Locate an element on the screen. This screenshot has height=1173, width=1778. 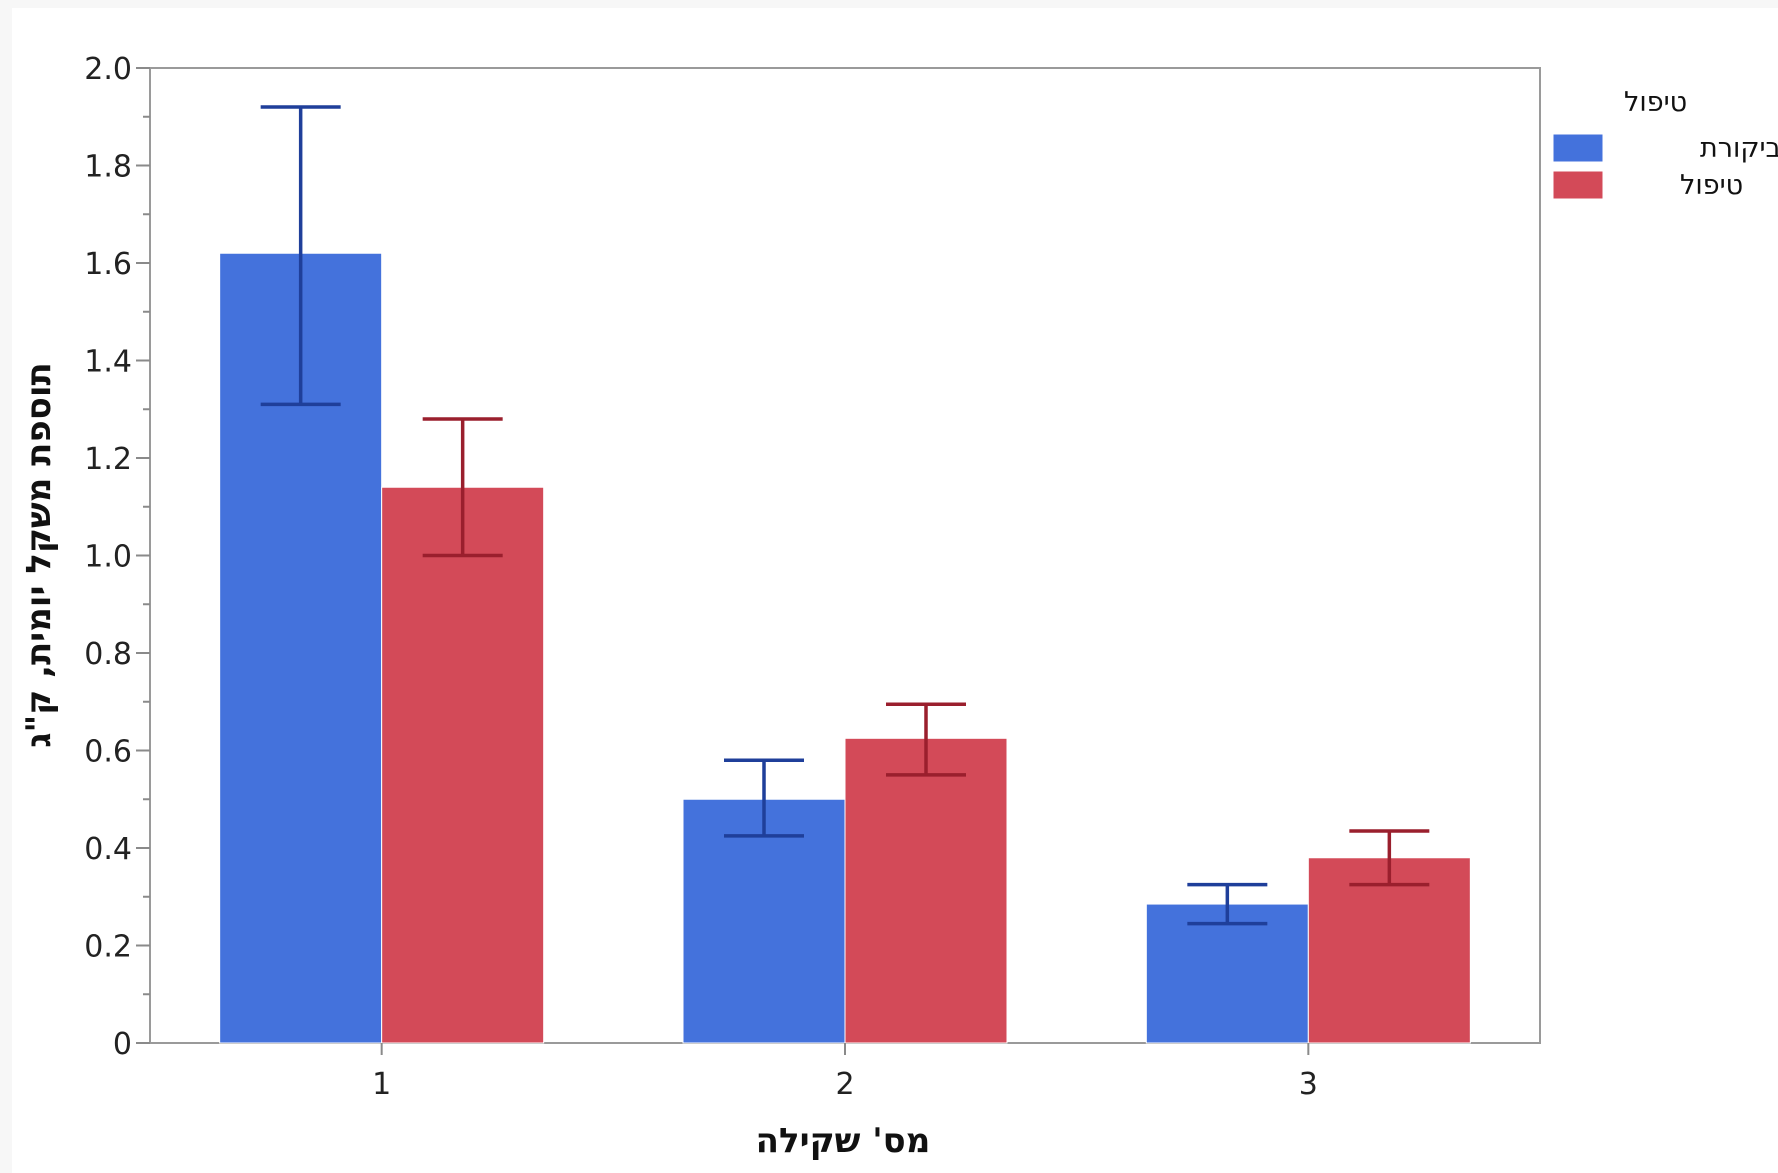
y-tick-label: 0.6 is located at coordinates (108, 752).